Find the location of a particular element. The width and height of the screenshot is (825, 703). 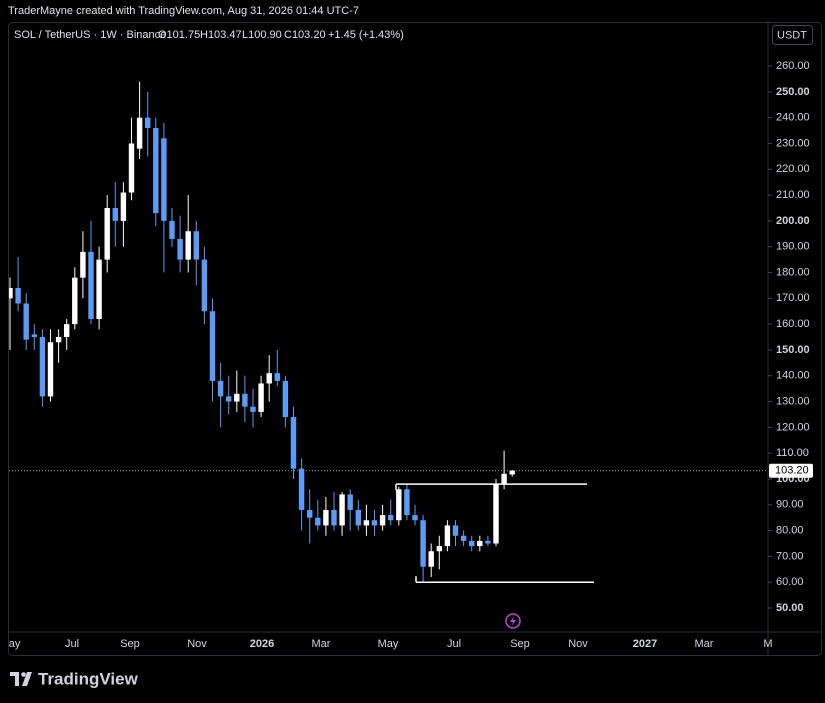

last-price-box is located at coordinates (791, 470).